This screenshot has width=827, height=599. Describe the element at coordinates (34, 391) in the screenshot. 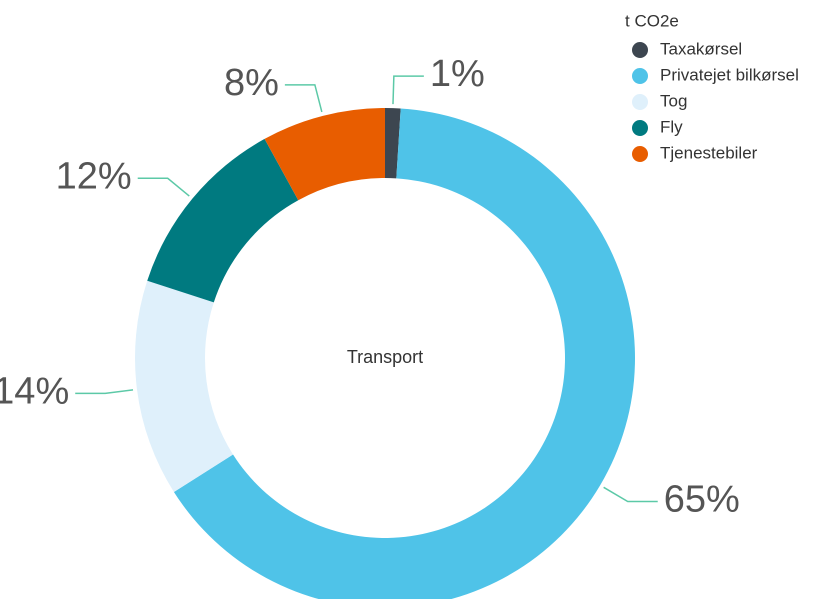

I see `data-label: 14%` at that location.